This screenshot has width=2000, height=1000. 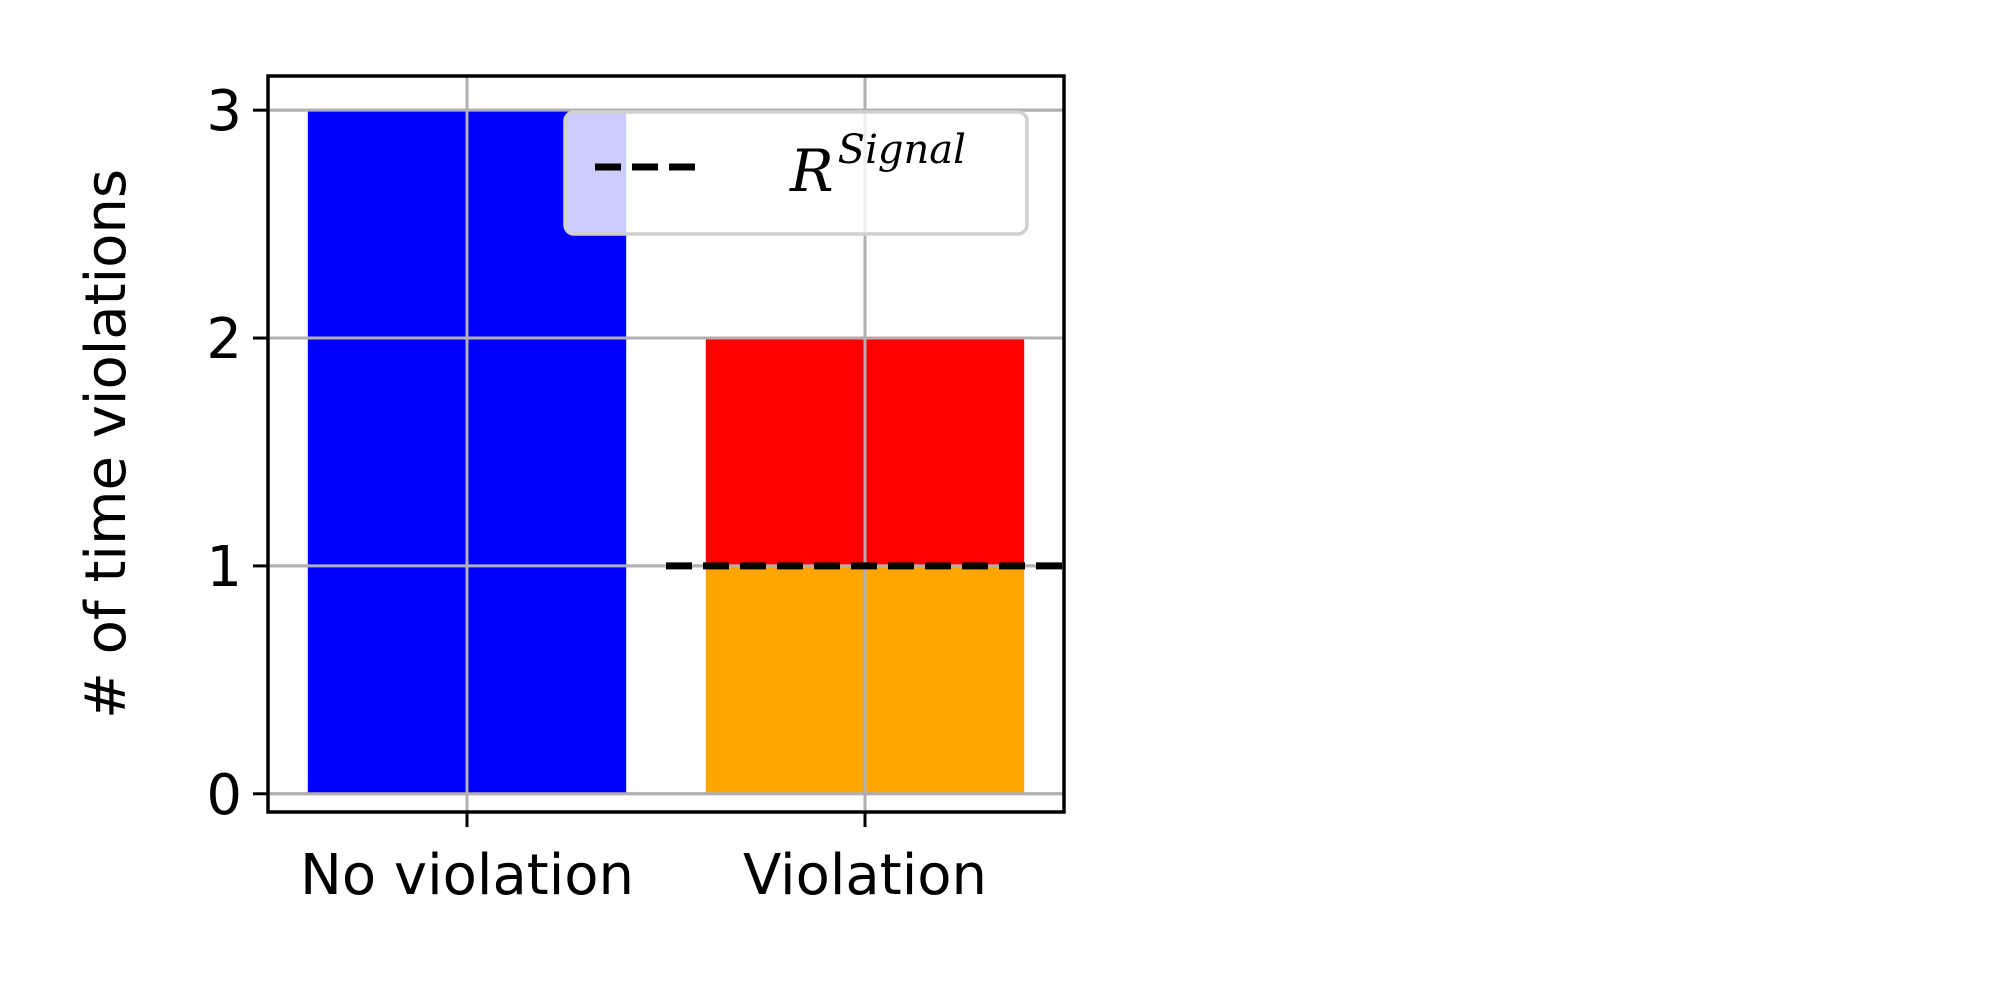 I want to click on x-tick-label-0: No violation, so click(x=467, y=875).